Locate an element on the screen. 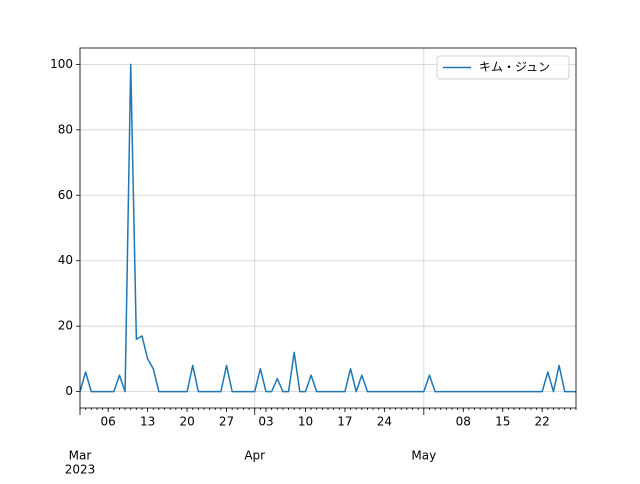 The height and width of the screenshot is (484, 640). x-tick-label: 27 is located at coordinates (226, 422).